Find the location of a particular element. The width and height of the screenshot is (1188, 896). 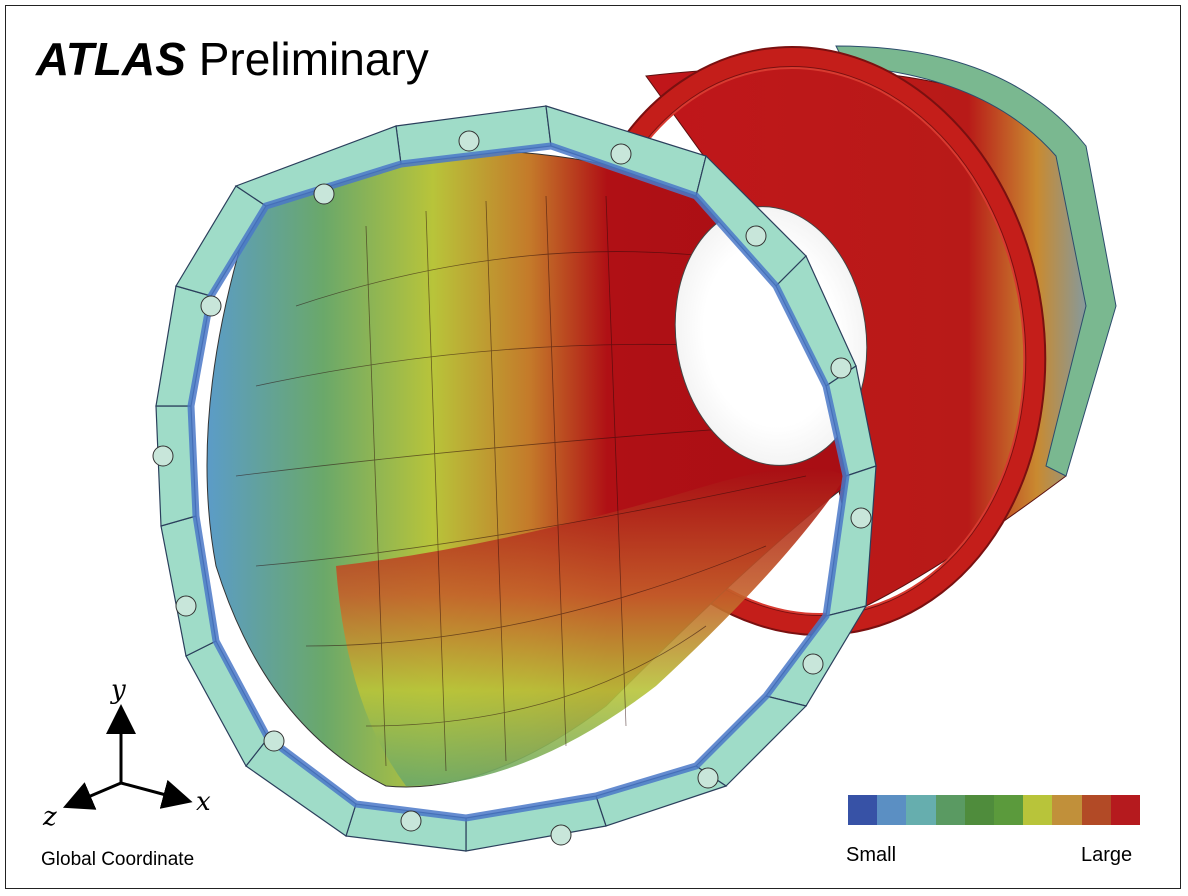

y-axis-label: y is located at coordinates (118, 690).